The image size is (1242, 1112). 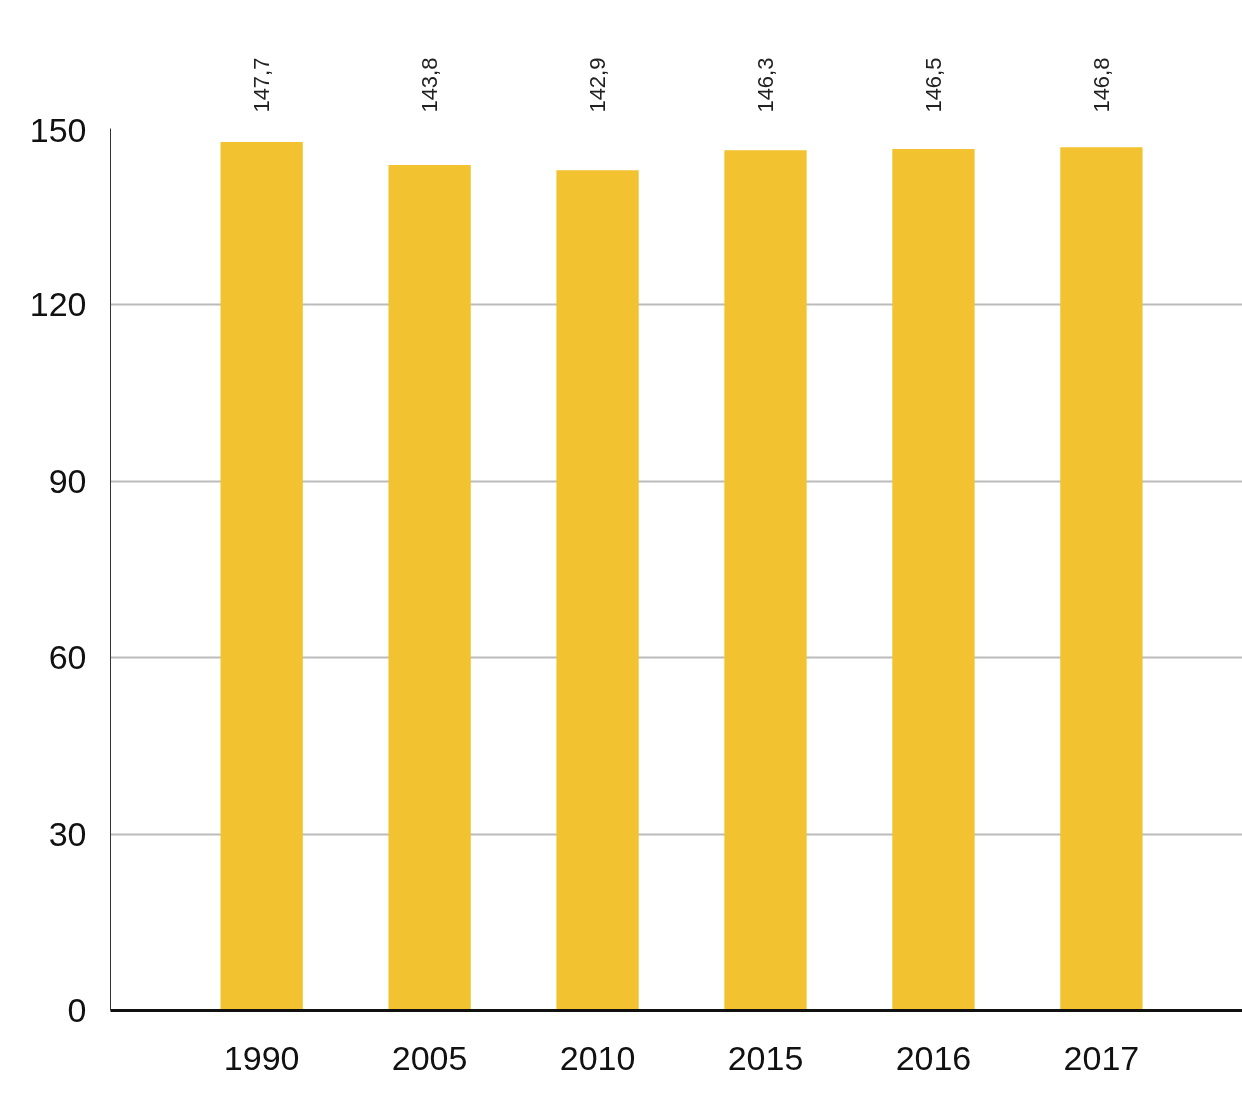 What do you see at coordinates (261, 1057) in the screenshot?
I see `x-tick-label: 1990` at bounding box center [261, 1057].